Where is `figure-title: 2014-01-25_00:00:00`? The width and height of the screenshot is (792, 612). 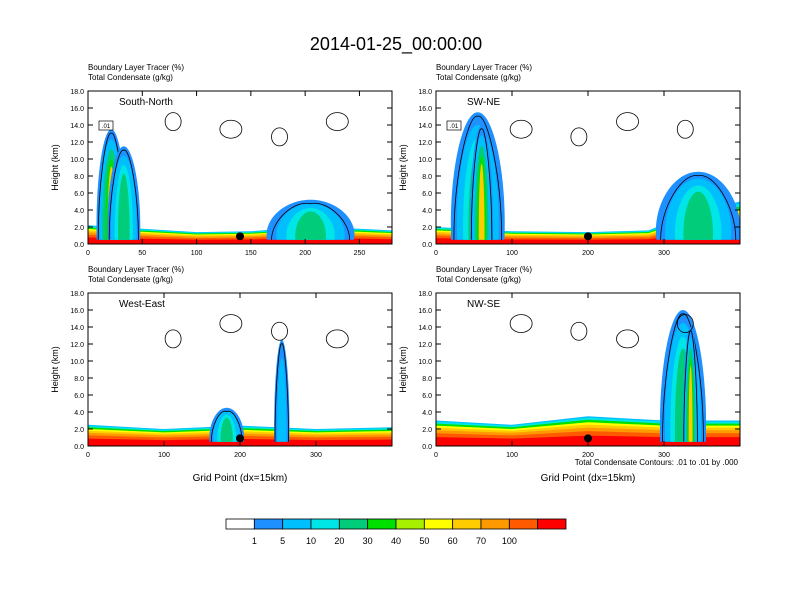
figure-title: 2014-01-25_00:00:00 is located at coordinates (396, 44).